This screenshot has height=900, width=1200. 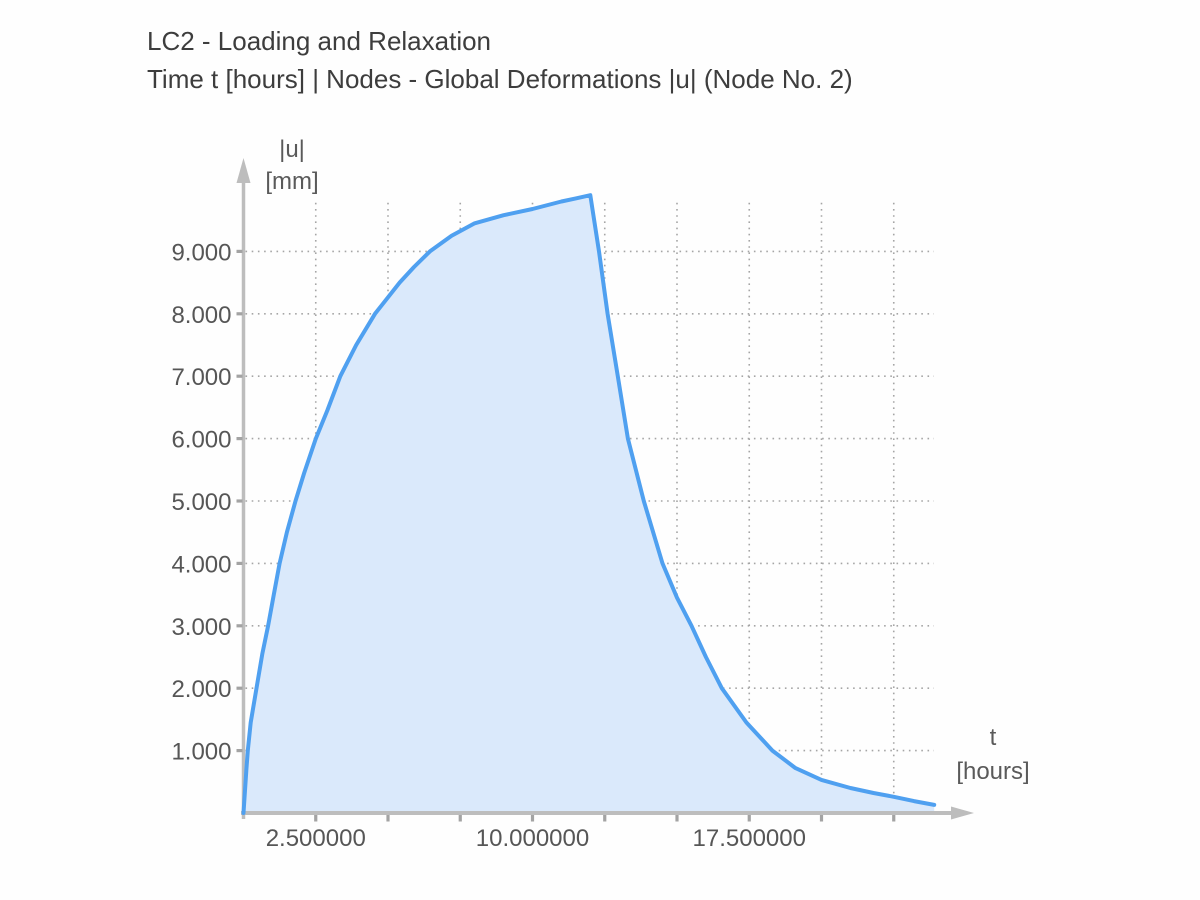 What do you see at coordinates (243, 170) in the screenshot?
I see `y-axis-arrow-icon` at bounding box center [243, 170].